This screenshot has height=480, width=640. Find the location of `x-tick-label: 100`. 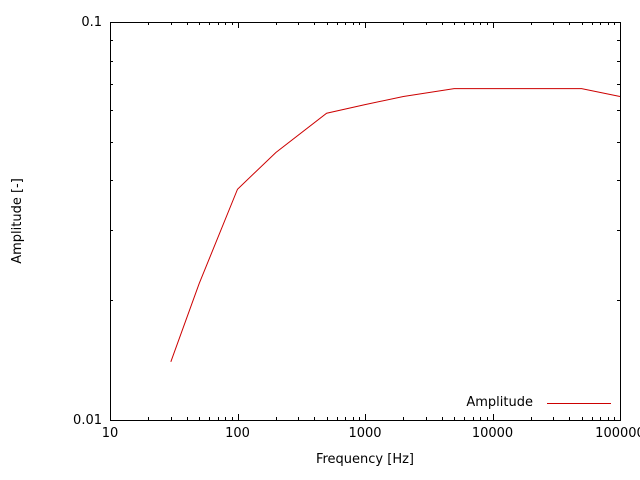

x-tick-label: 100 is located at coordinates (237, 433).